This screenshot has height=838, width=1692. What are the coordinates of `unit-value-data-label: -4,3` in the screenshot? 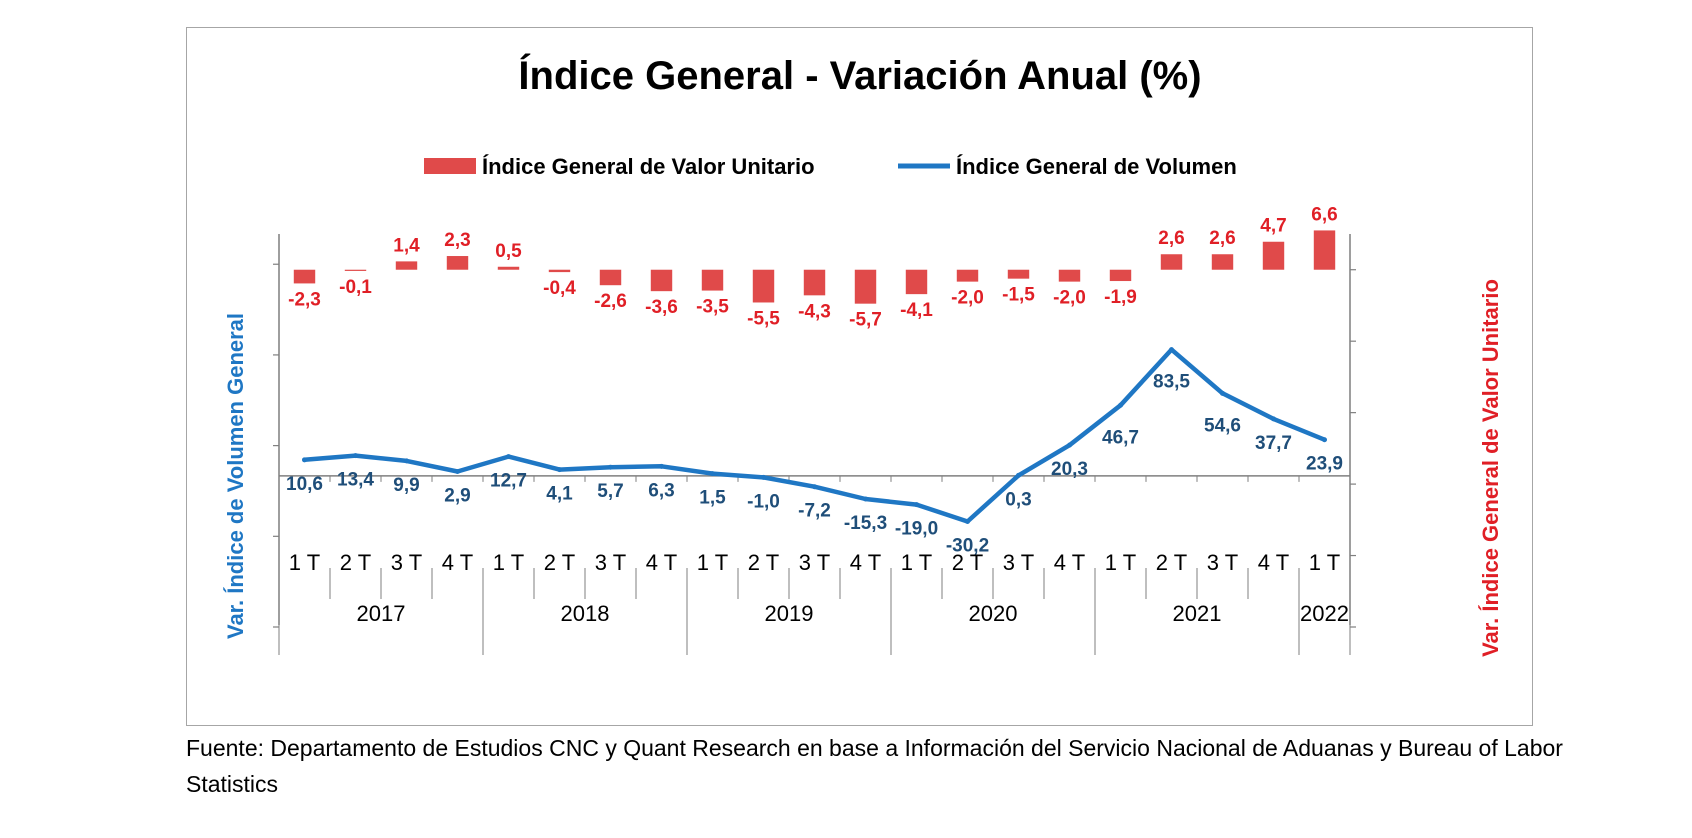 It's located at (814, 311).